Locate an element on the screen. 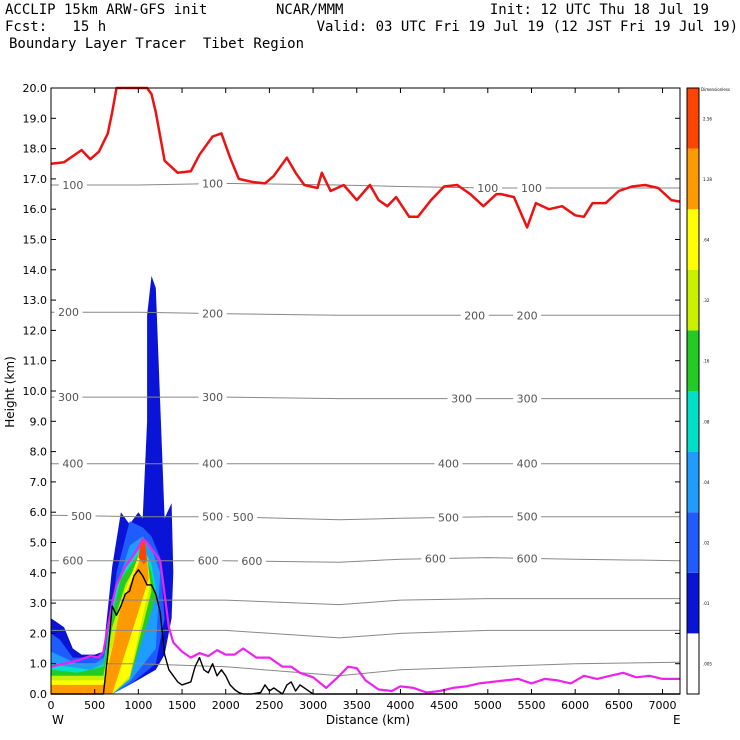  contour-label-500-1: 500 is located at coordinates (212, 517).